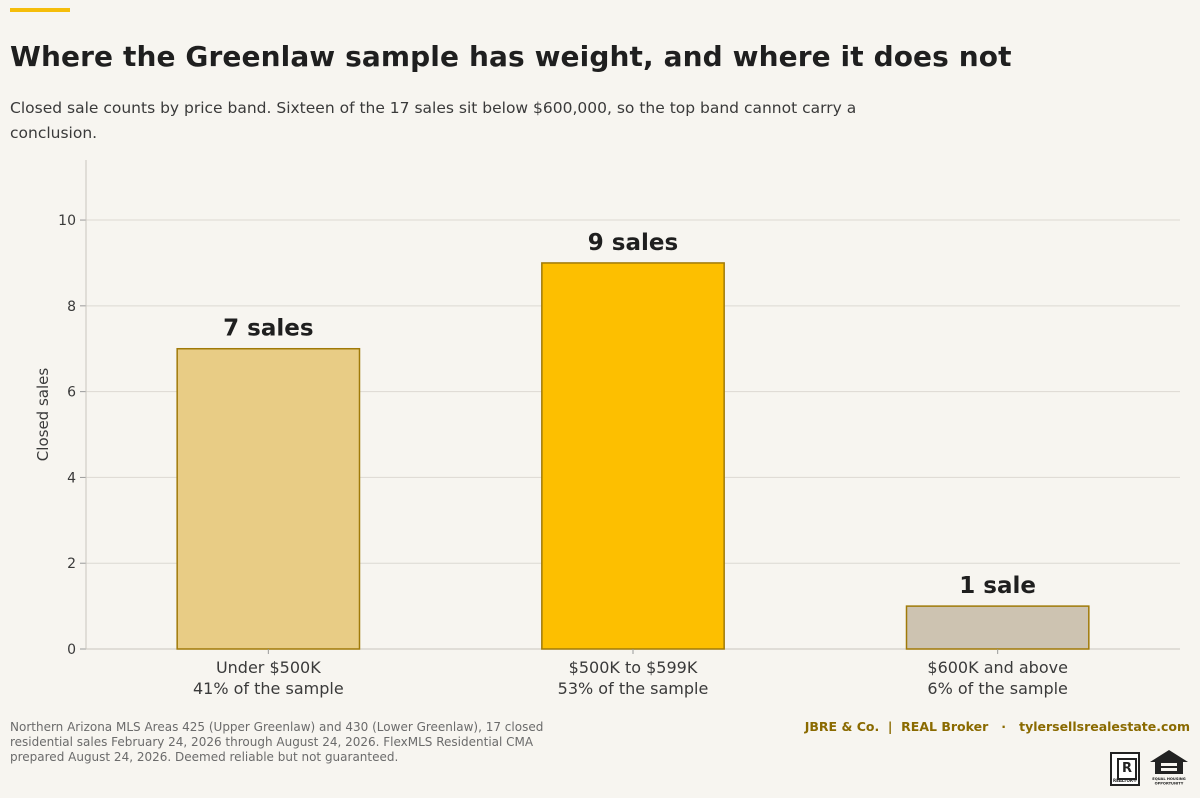  What do you see at coordinates (633, 688) in the screenshot?
I see `x-tick-note: 53% of the sample` at bounding box center [633, 688].